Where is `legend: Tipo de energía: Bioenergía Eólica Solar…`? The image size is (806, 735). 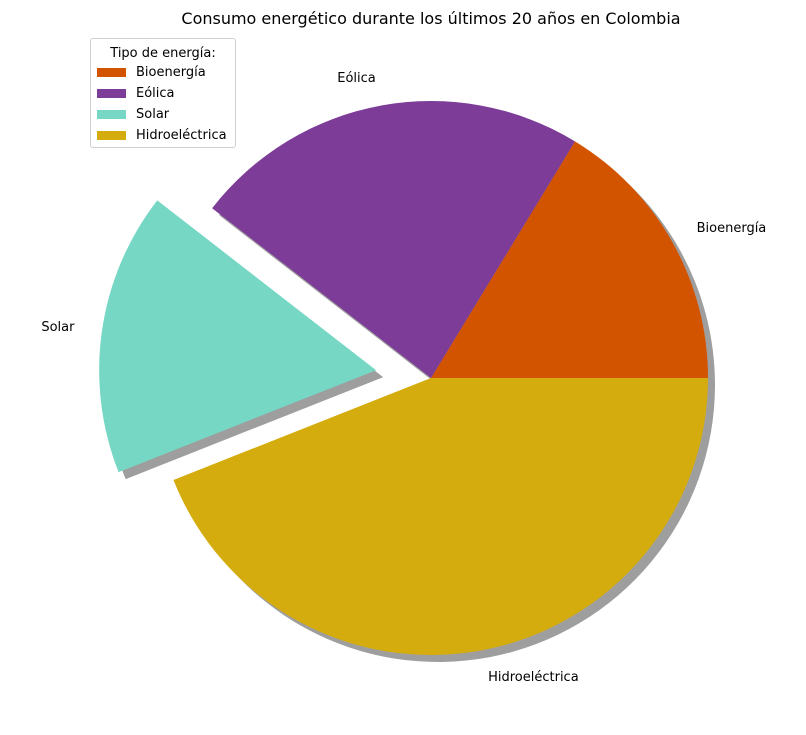
legend: Tipo de energía: Bioenergía Eólica Solar… is located at coordinates (163, 93).